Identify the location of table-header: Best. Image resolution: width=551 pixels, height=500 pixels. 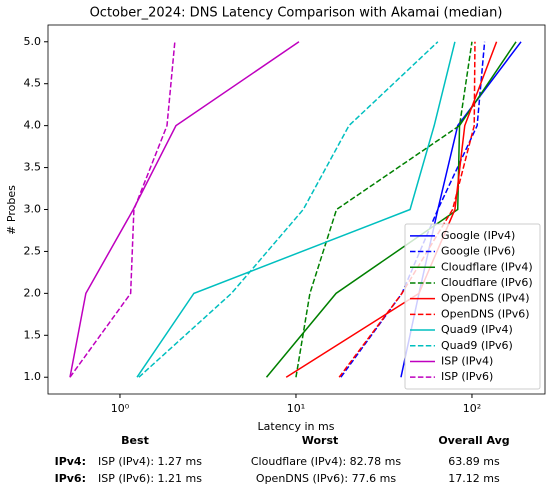
(135, 440).